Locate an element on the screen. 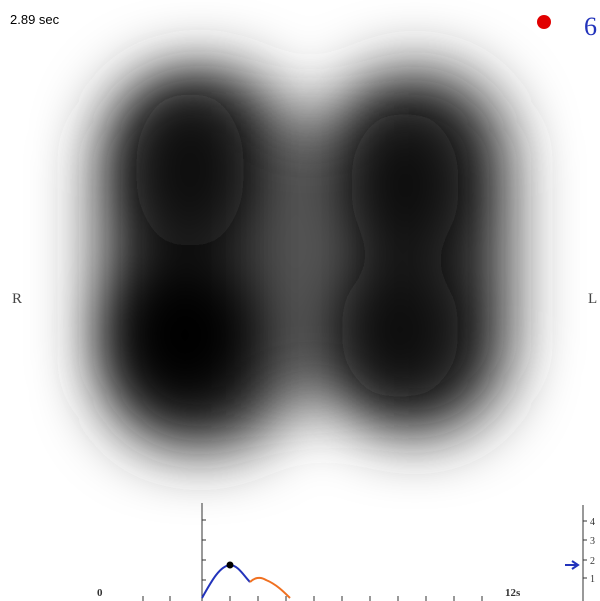  counter: 6 is located at coordinates (590, 26).